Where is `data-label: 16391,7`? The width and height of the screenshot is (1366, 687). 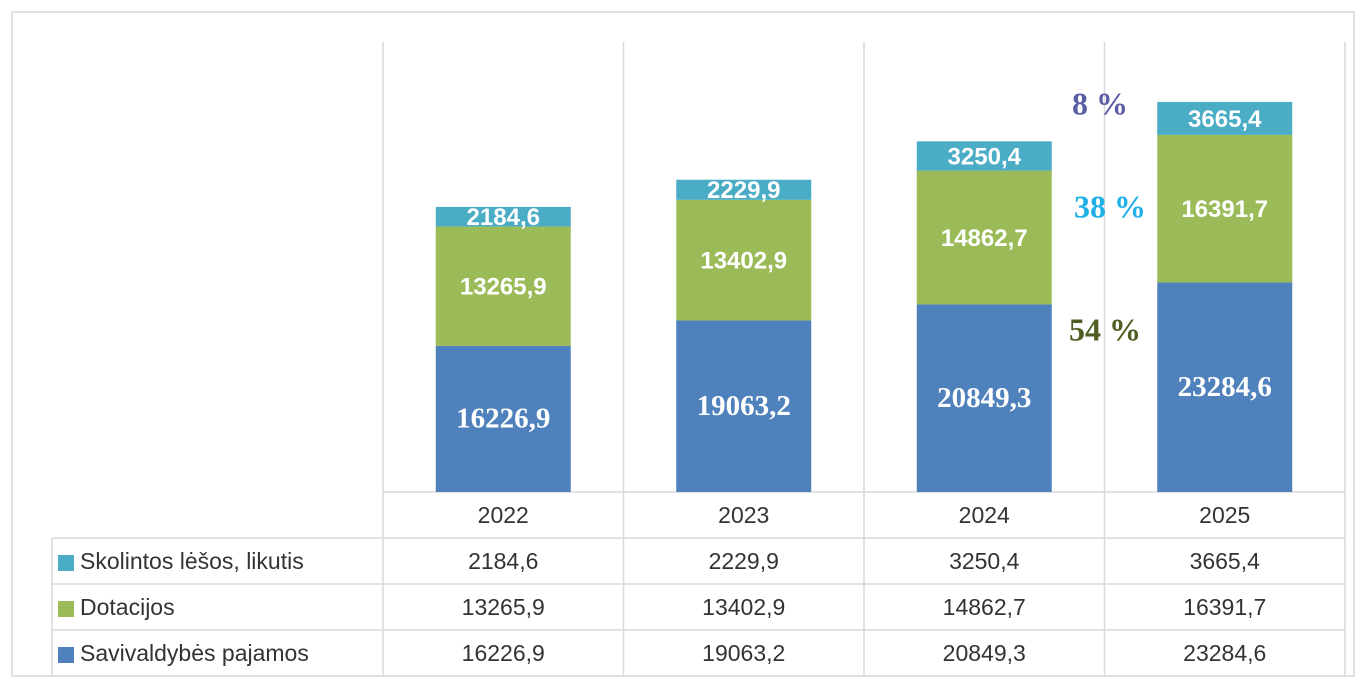 data-label: 16391,7 is located at coordinates (1224, 209).